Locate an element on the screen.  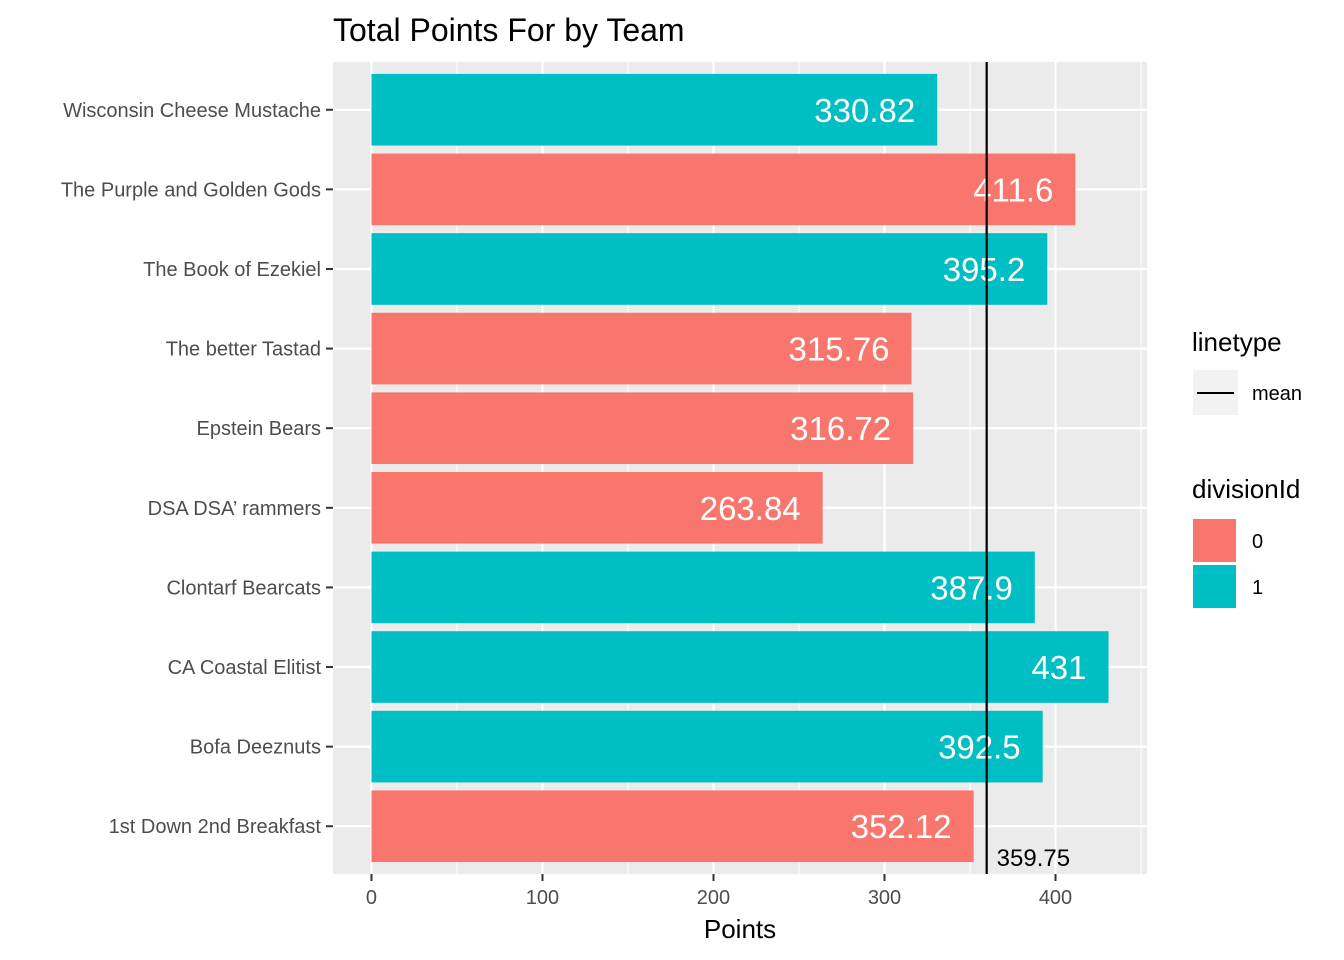
x-tick-label: 200 is located at coordinates (713, 898).